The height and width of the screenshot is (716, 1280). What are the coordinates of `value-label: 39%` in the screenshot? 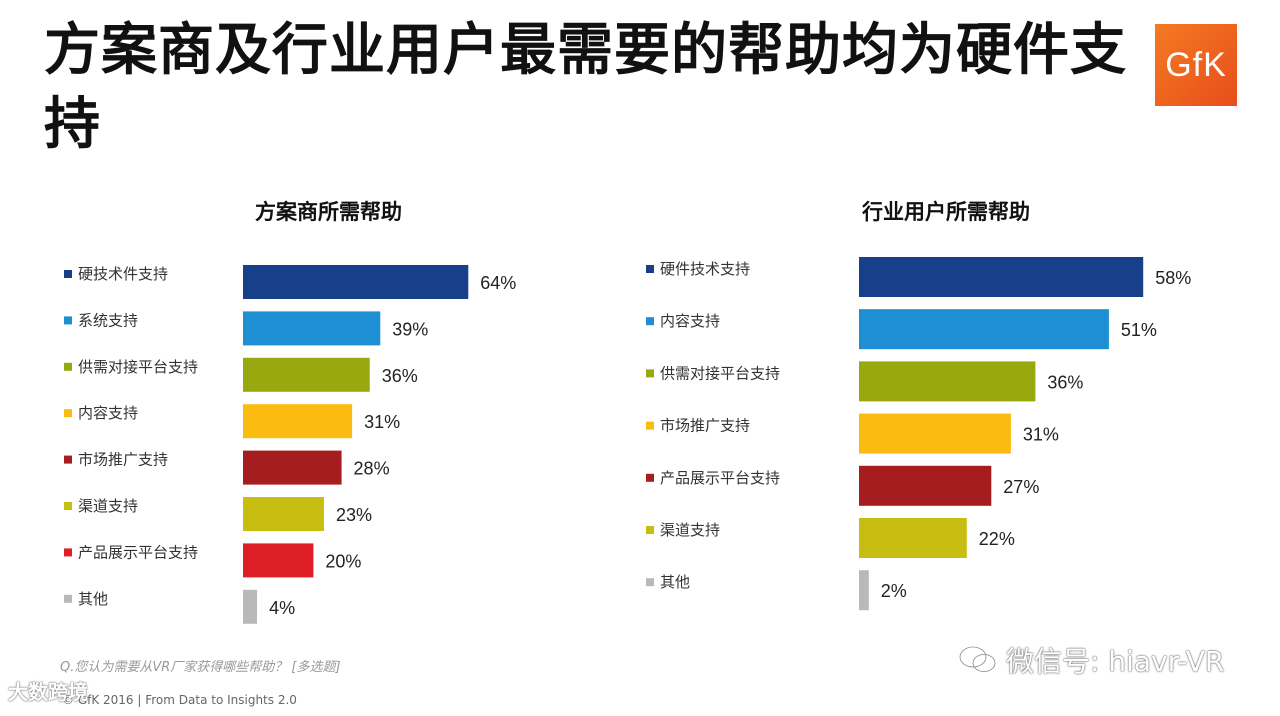 It's located at (410, 329).